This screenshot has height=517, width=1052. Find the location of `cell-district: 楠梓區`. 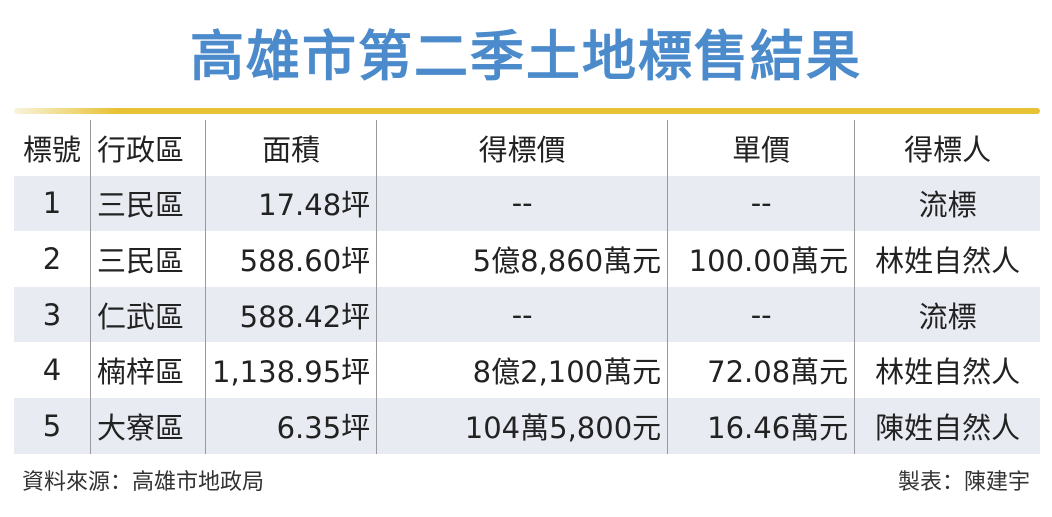

cell-district: 楠梓區 is located at coordinates (148, 370).